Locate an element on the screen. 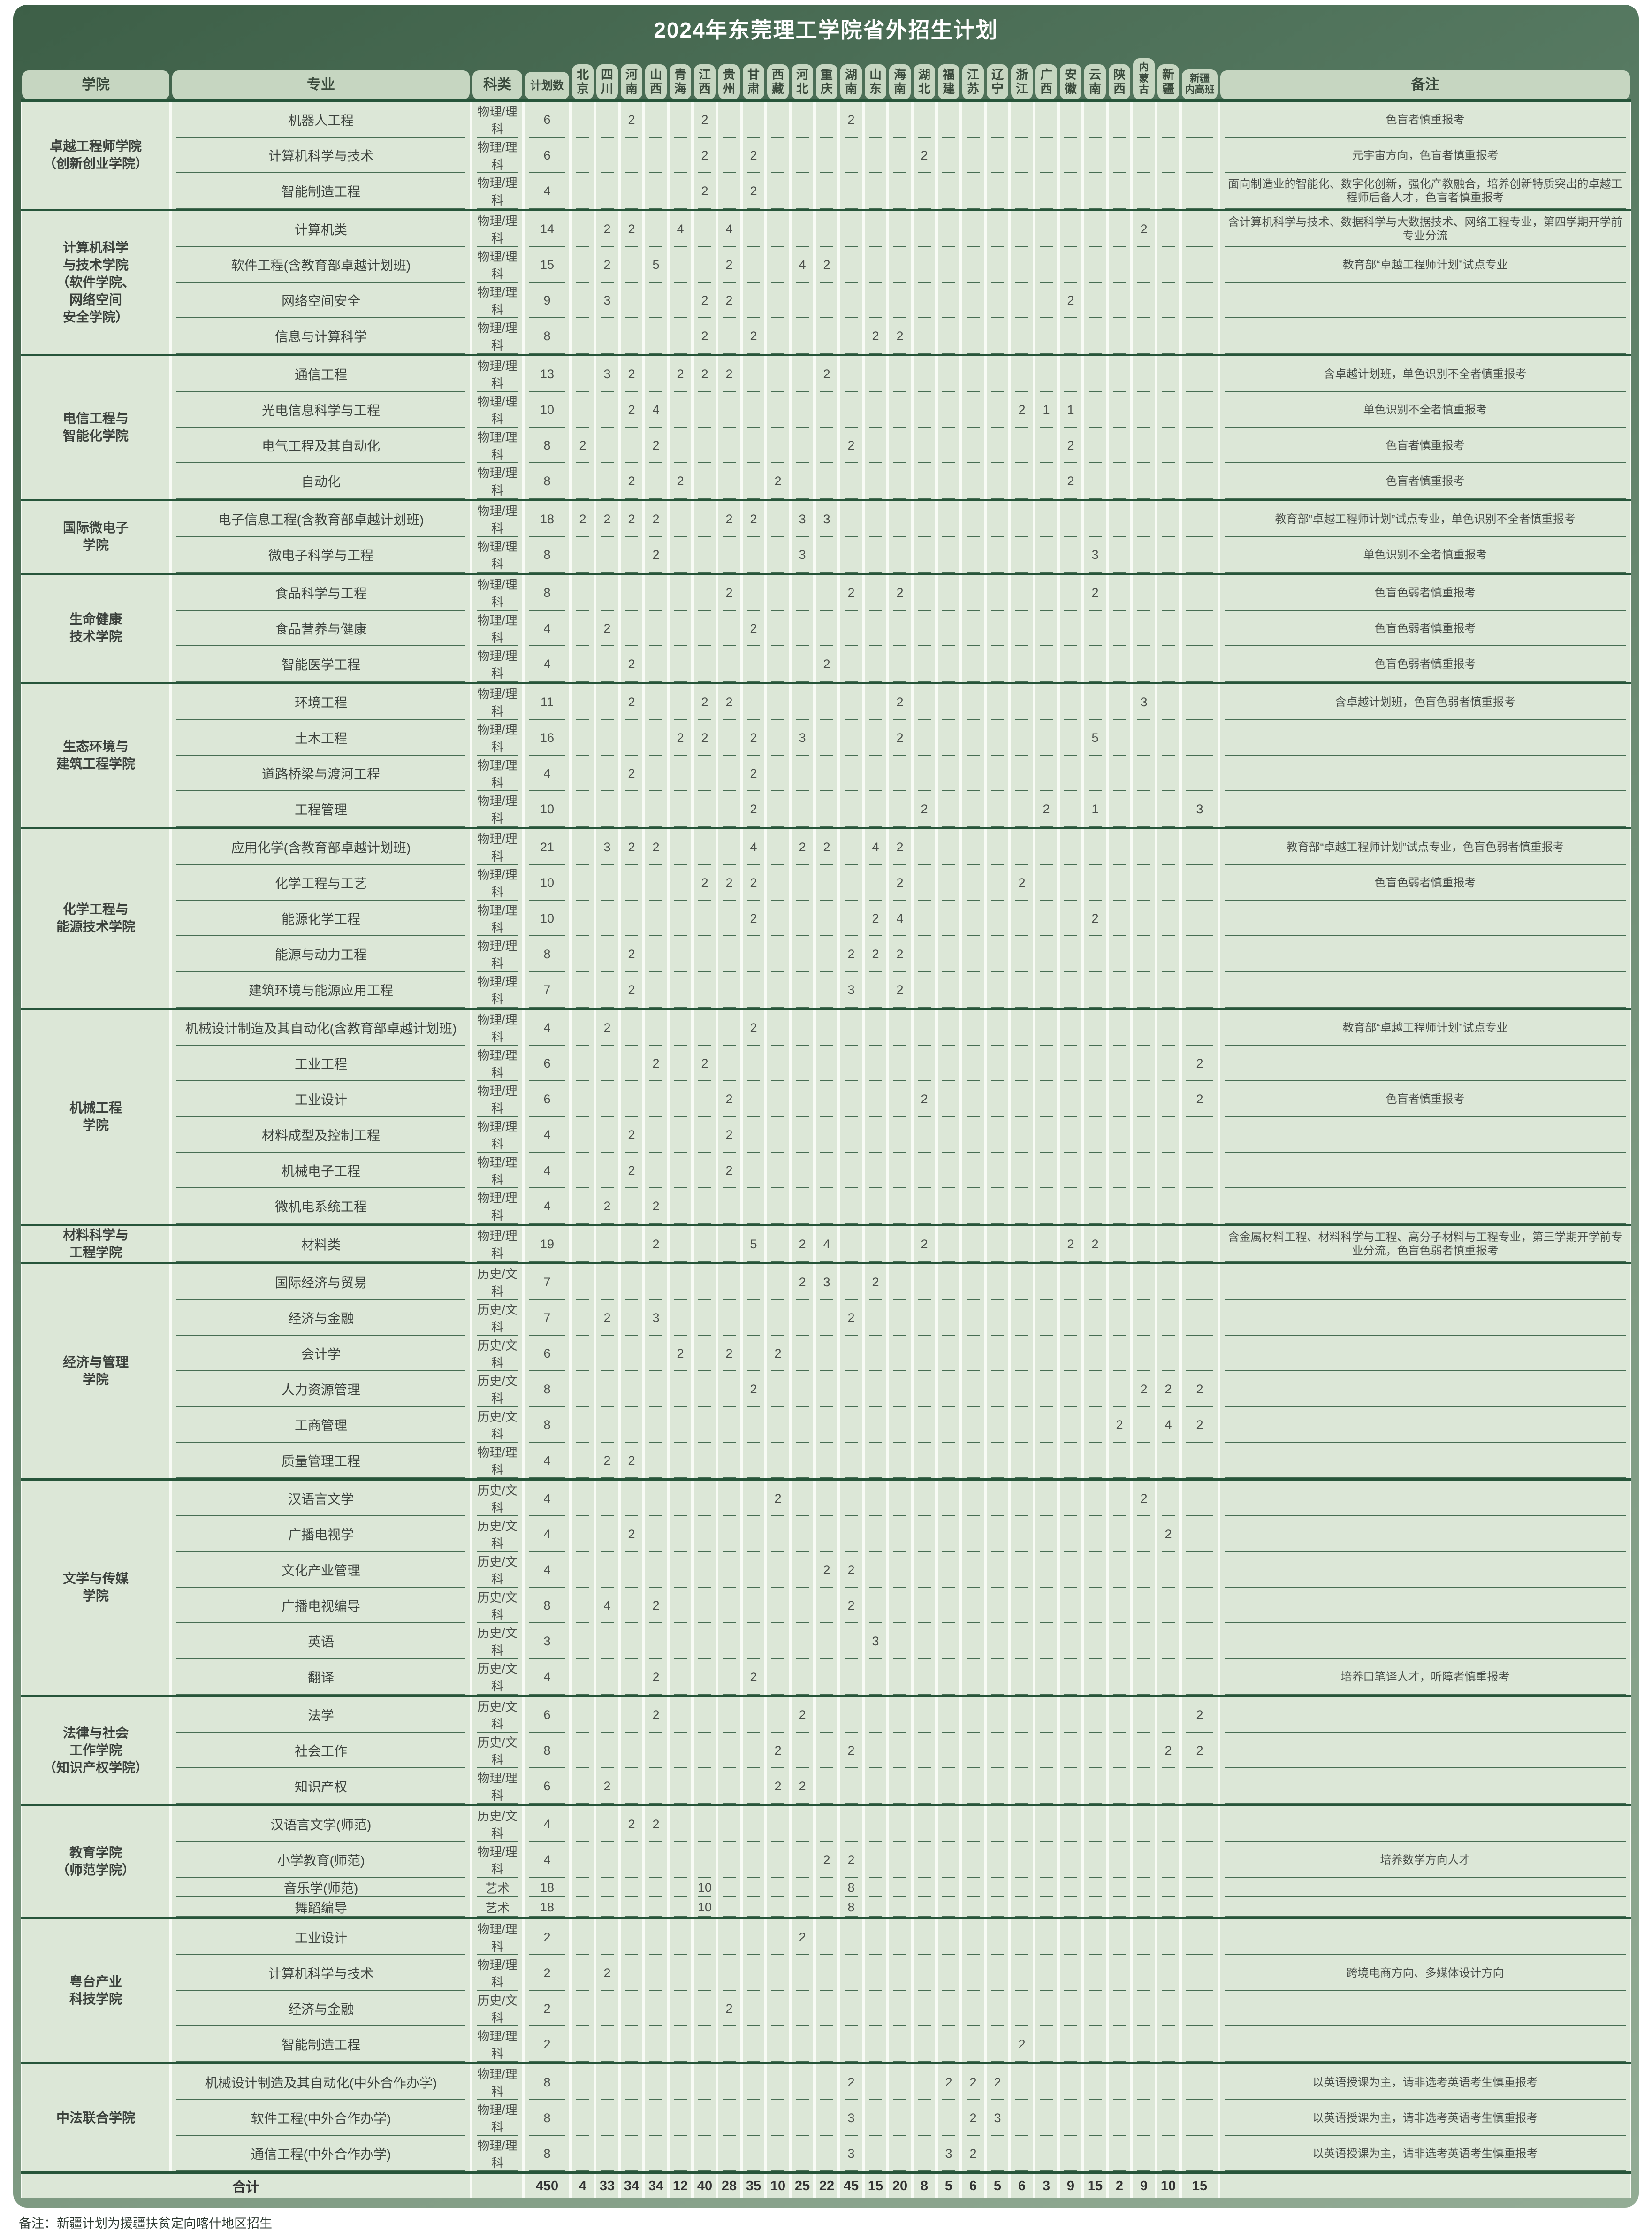  block-separator-bar is located at coordinates (826, 828).